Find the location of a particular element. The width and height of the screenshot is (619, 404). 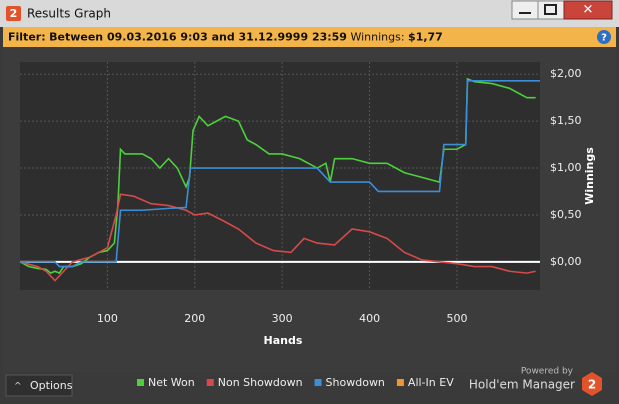

y-tick-label: $0,50 is located at coordinates (566, 214).